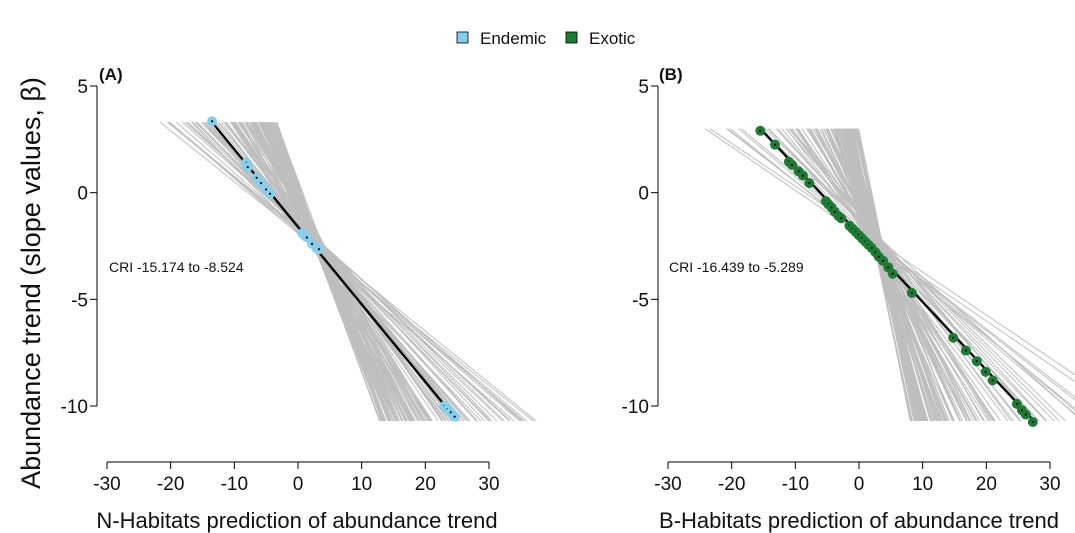  Describe the element at coordinates (736, 267) in the screenshot. I see `cri-annotation: CRI -16.439 to -5.289` at that location.